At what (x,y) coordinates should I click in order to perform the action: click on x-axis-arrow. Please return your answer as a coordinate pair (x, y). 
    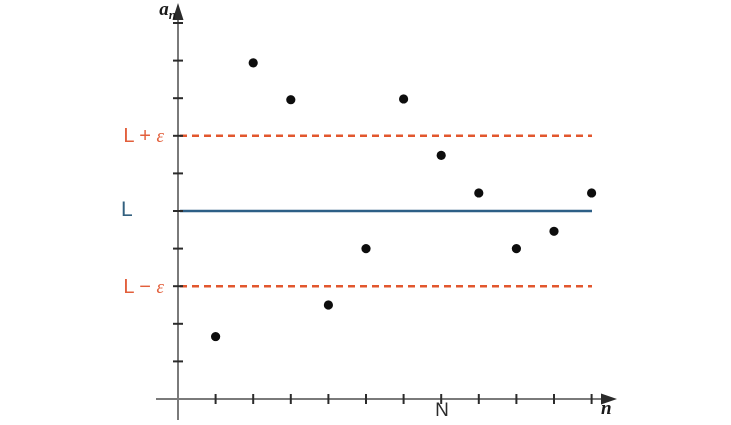
    Looking at the image, I should click on (609, 399).